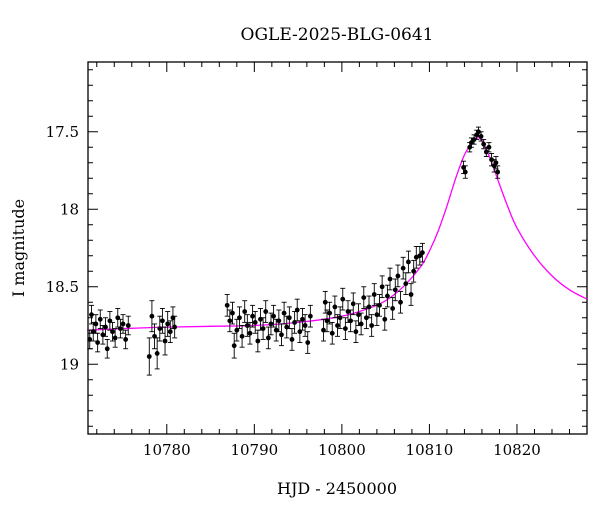 The width and height of the screenshot is (600, 512). Describe the element at coordinates (69, 209) in the screenshot. I see `y-tick-label: 18` at that location.